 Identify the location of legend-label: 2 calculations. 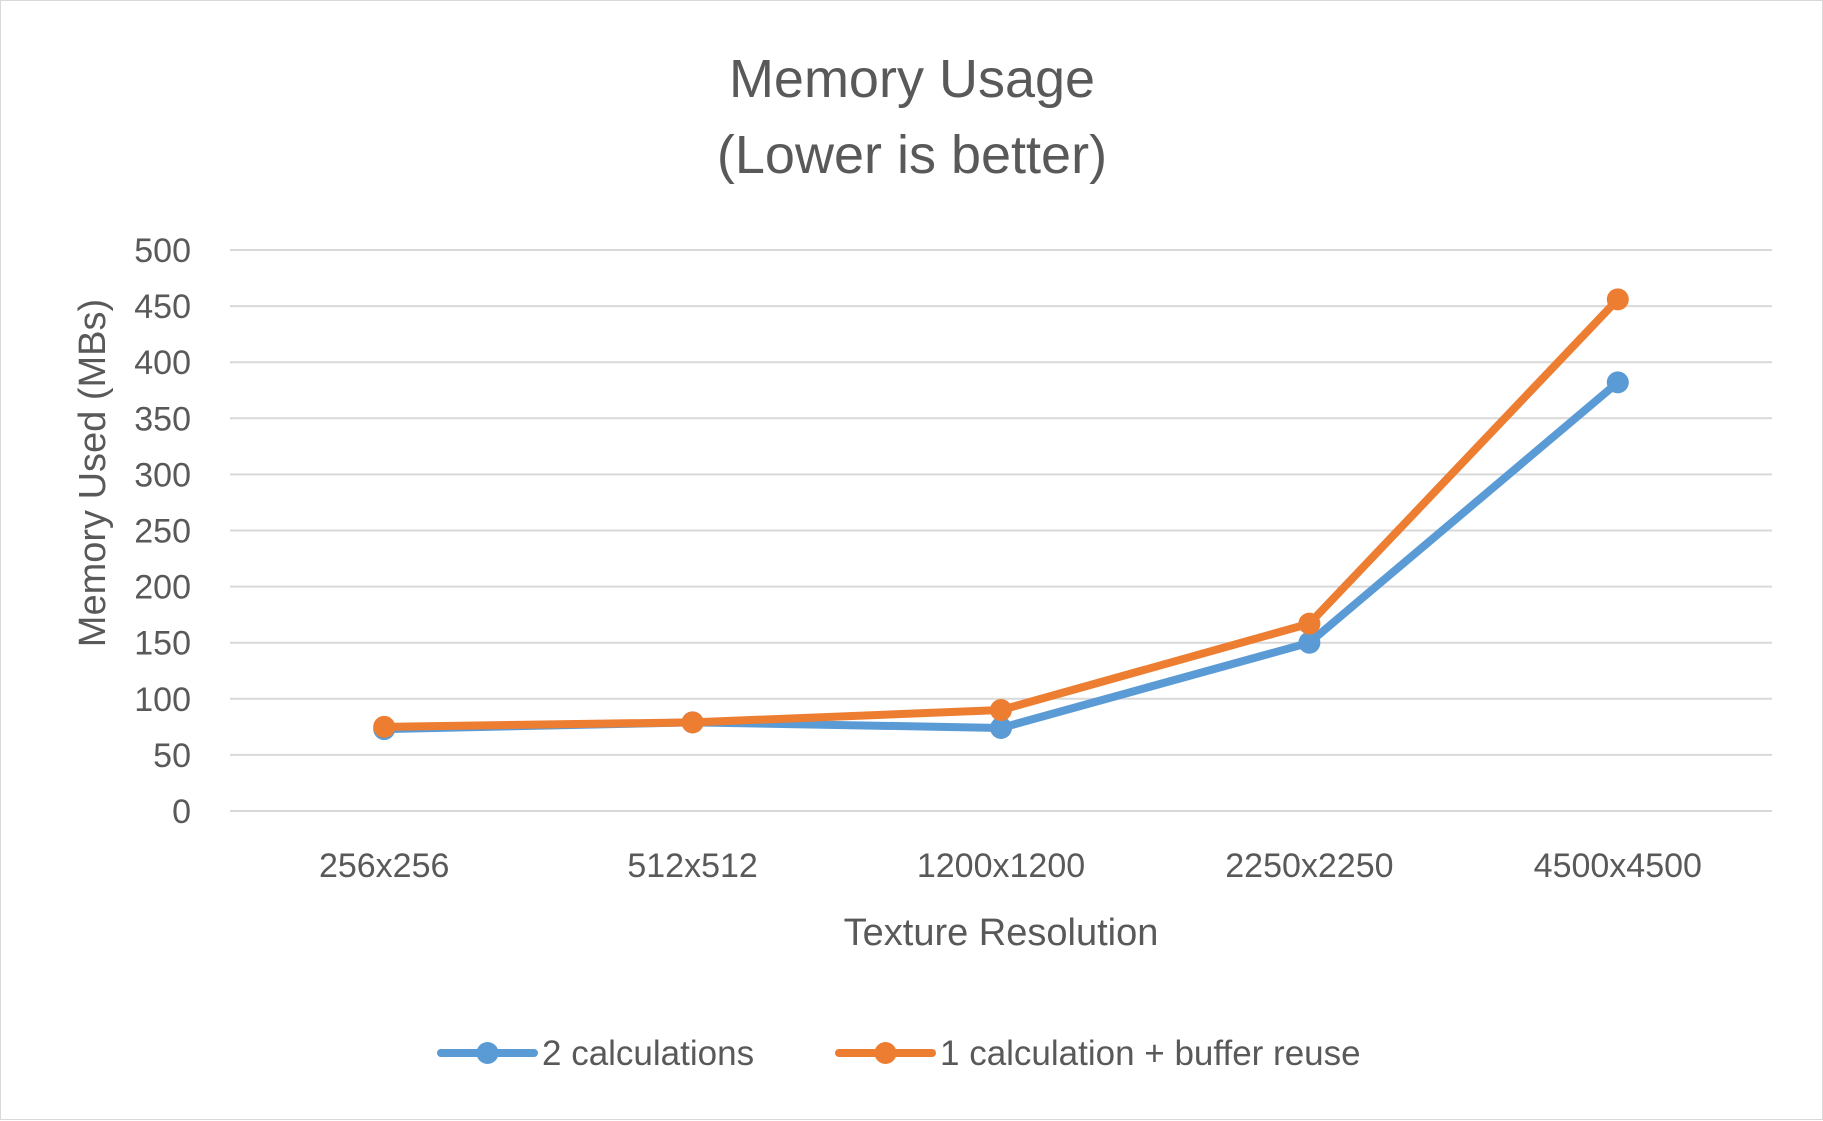
(648, 1053).